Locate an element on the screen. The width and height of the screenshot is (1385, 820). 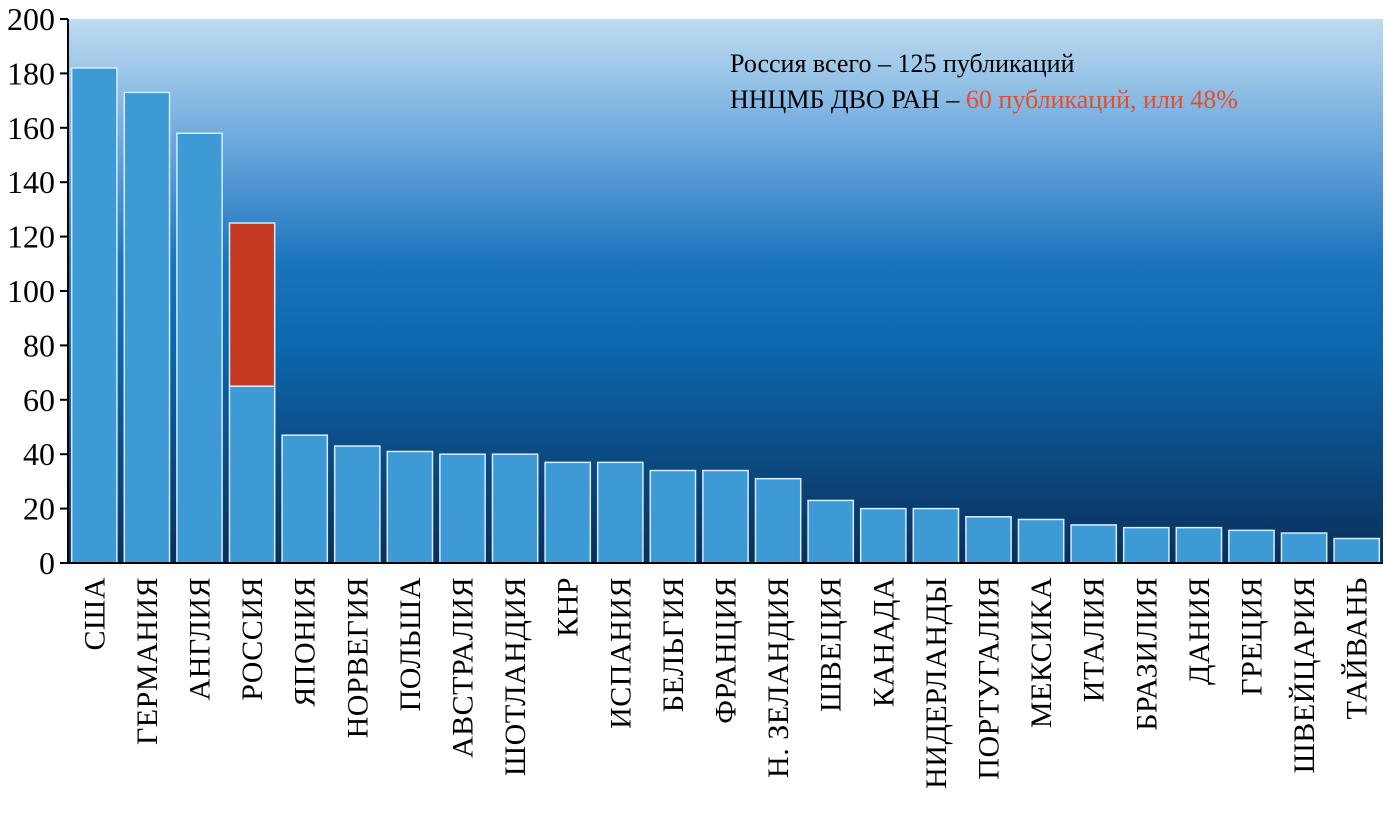
x-category-label: ШВЕЙЦАРИЯ is located at coordinates (1304, 675).